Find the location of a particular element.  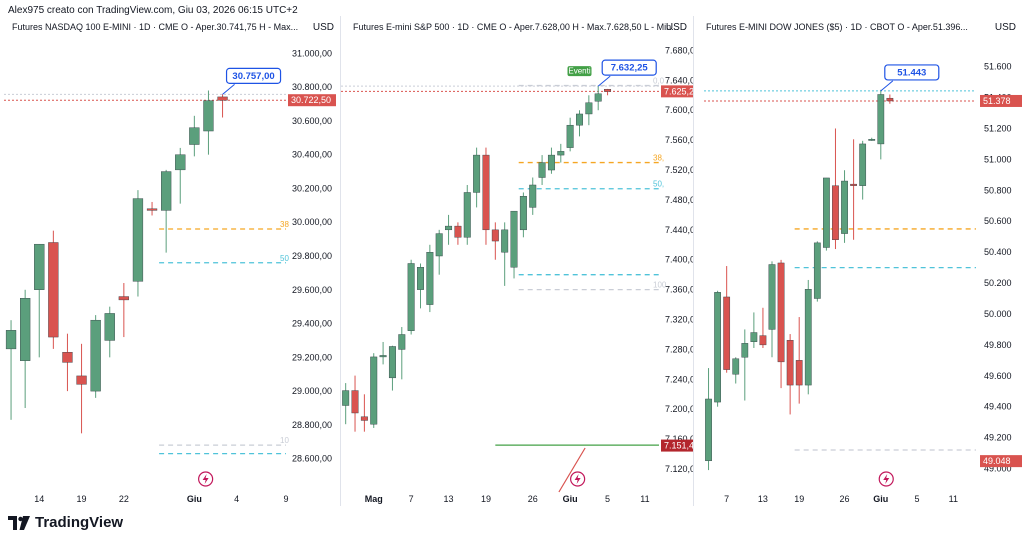

sp500-fib-level-label: 0,0 is located at coordinates (659, 81).